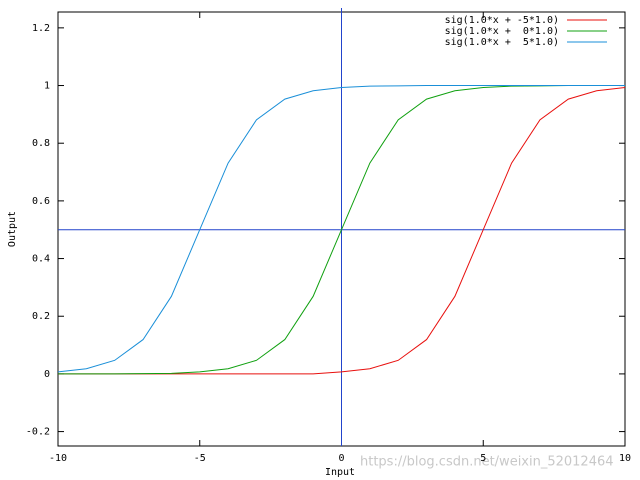 Image resolution: width=640 pixels, height=480 pixels. Describe the element at coordinates (200, 458) in the screenshot. I see `x-tick-label: -5` at that location.